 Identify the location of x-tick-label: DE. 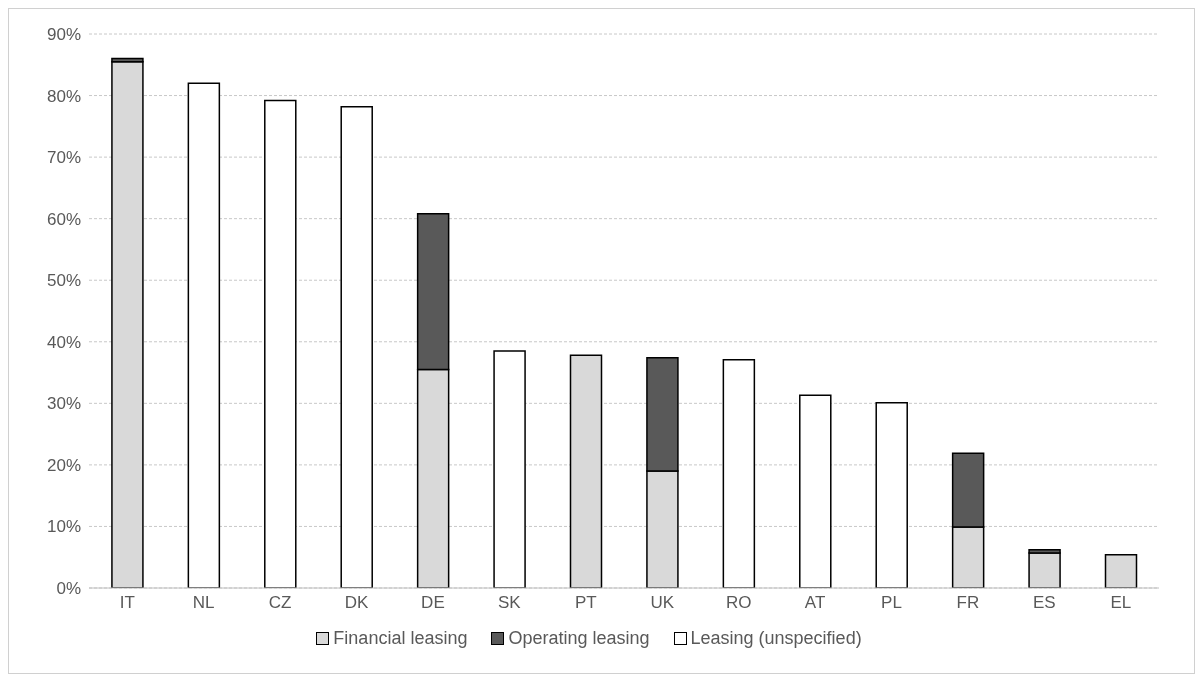
(433, 603).